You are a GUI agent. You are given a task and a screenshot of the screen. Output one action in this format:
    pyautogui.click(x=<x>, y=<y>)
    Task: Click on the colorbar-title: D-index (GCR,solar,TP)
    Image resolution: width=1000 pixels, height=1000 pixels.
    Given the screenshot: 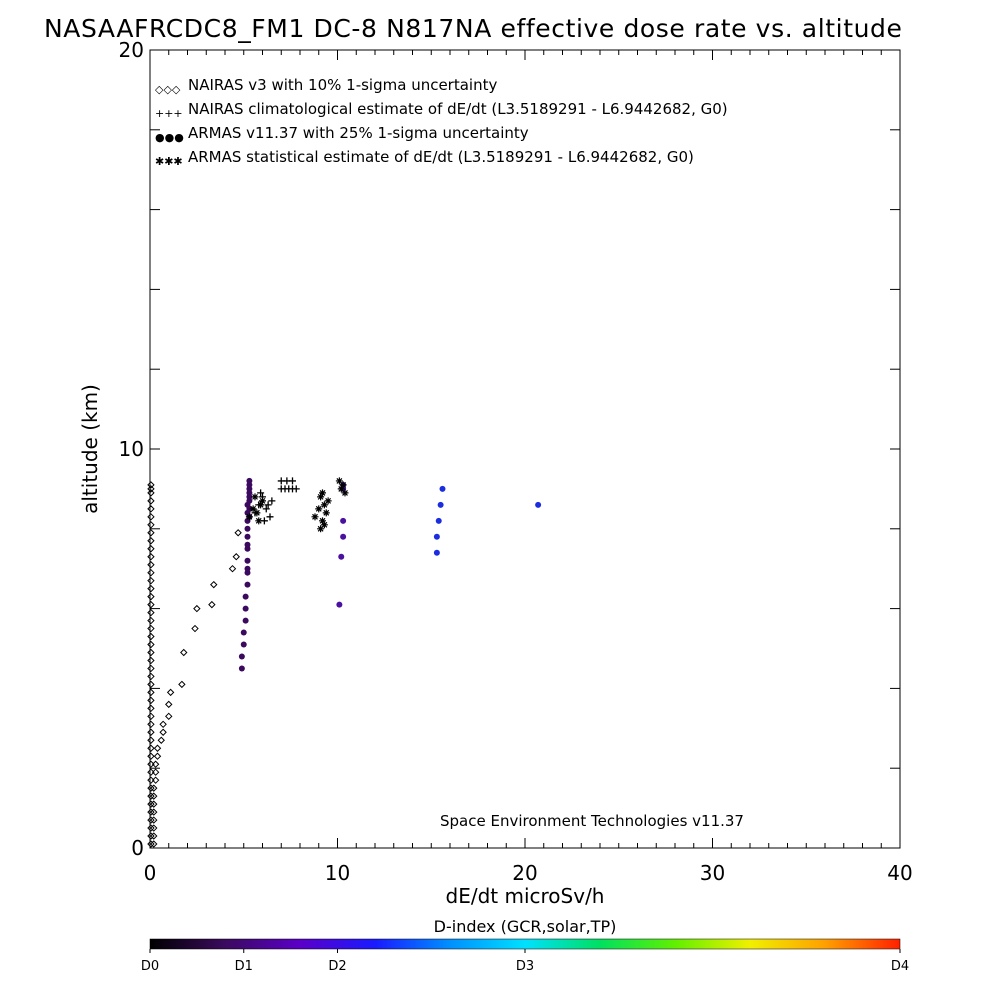 What is the action you would take?
    pyautogui.click(x=525, y=926)
    